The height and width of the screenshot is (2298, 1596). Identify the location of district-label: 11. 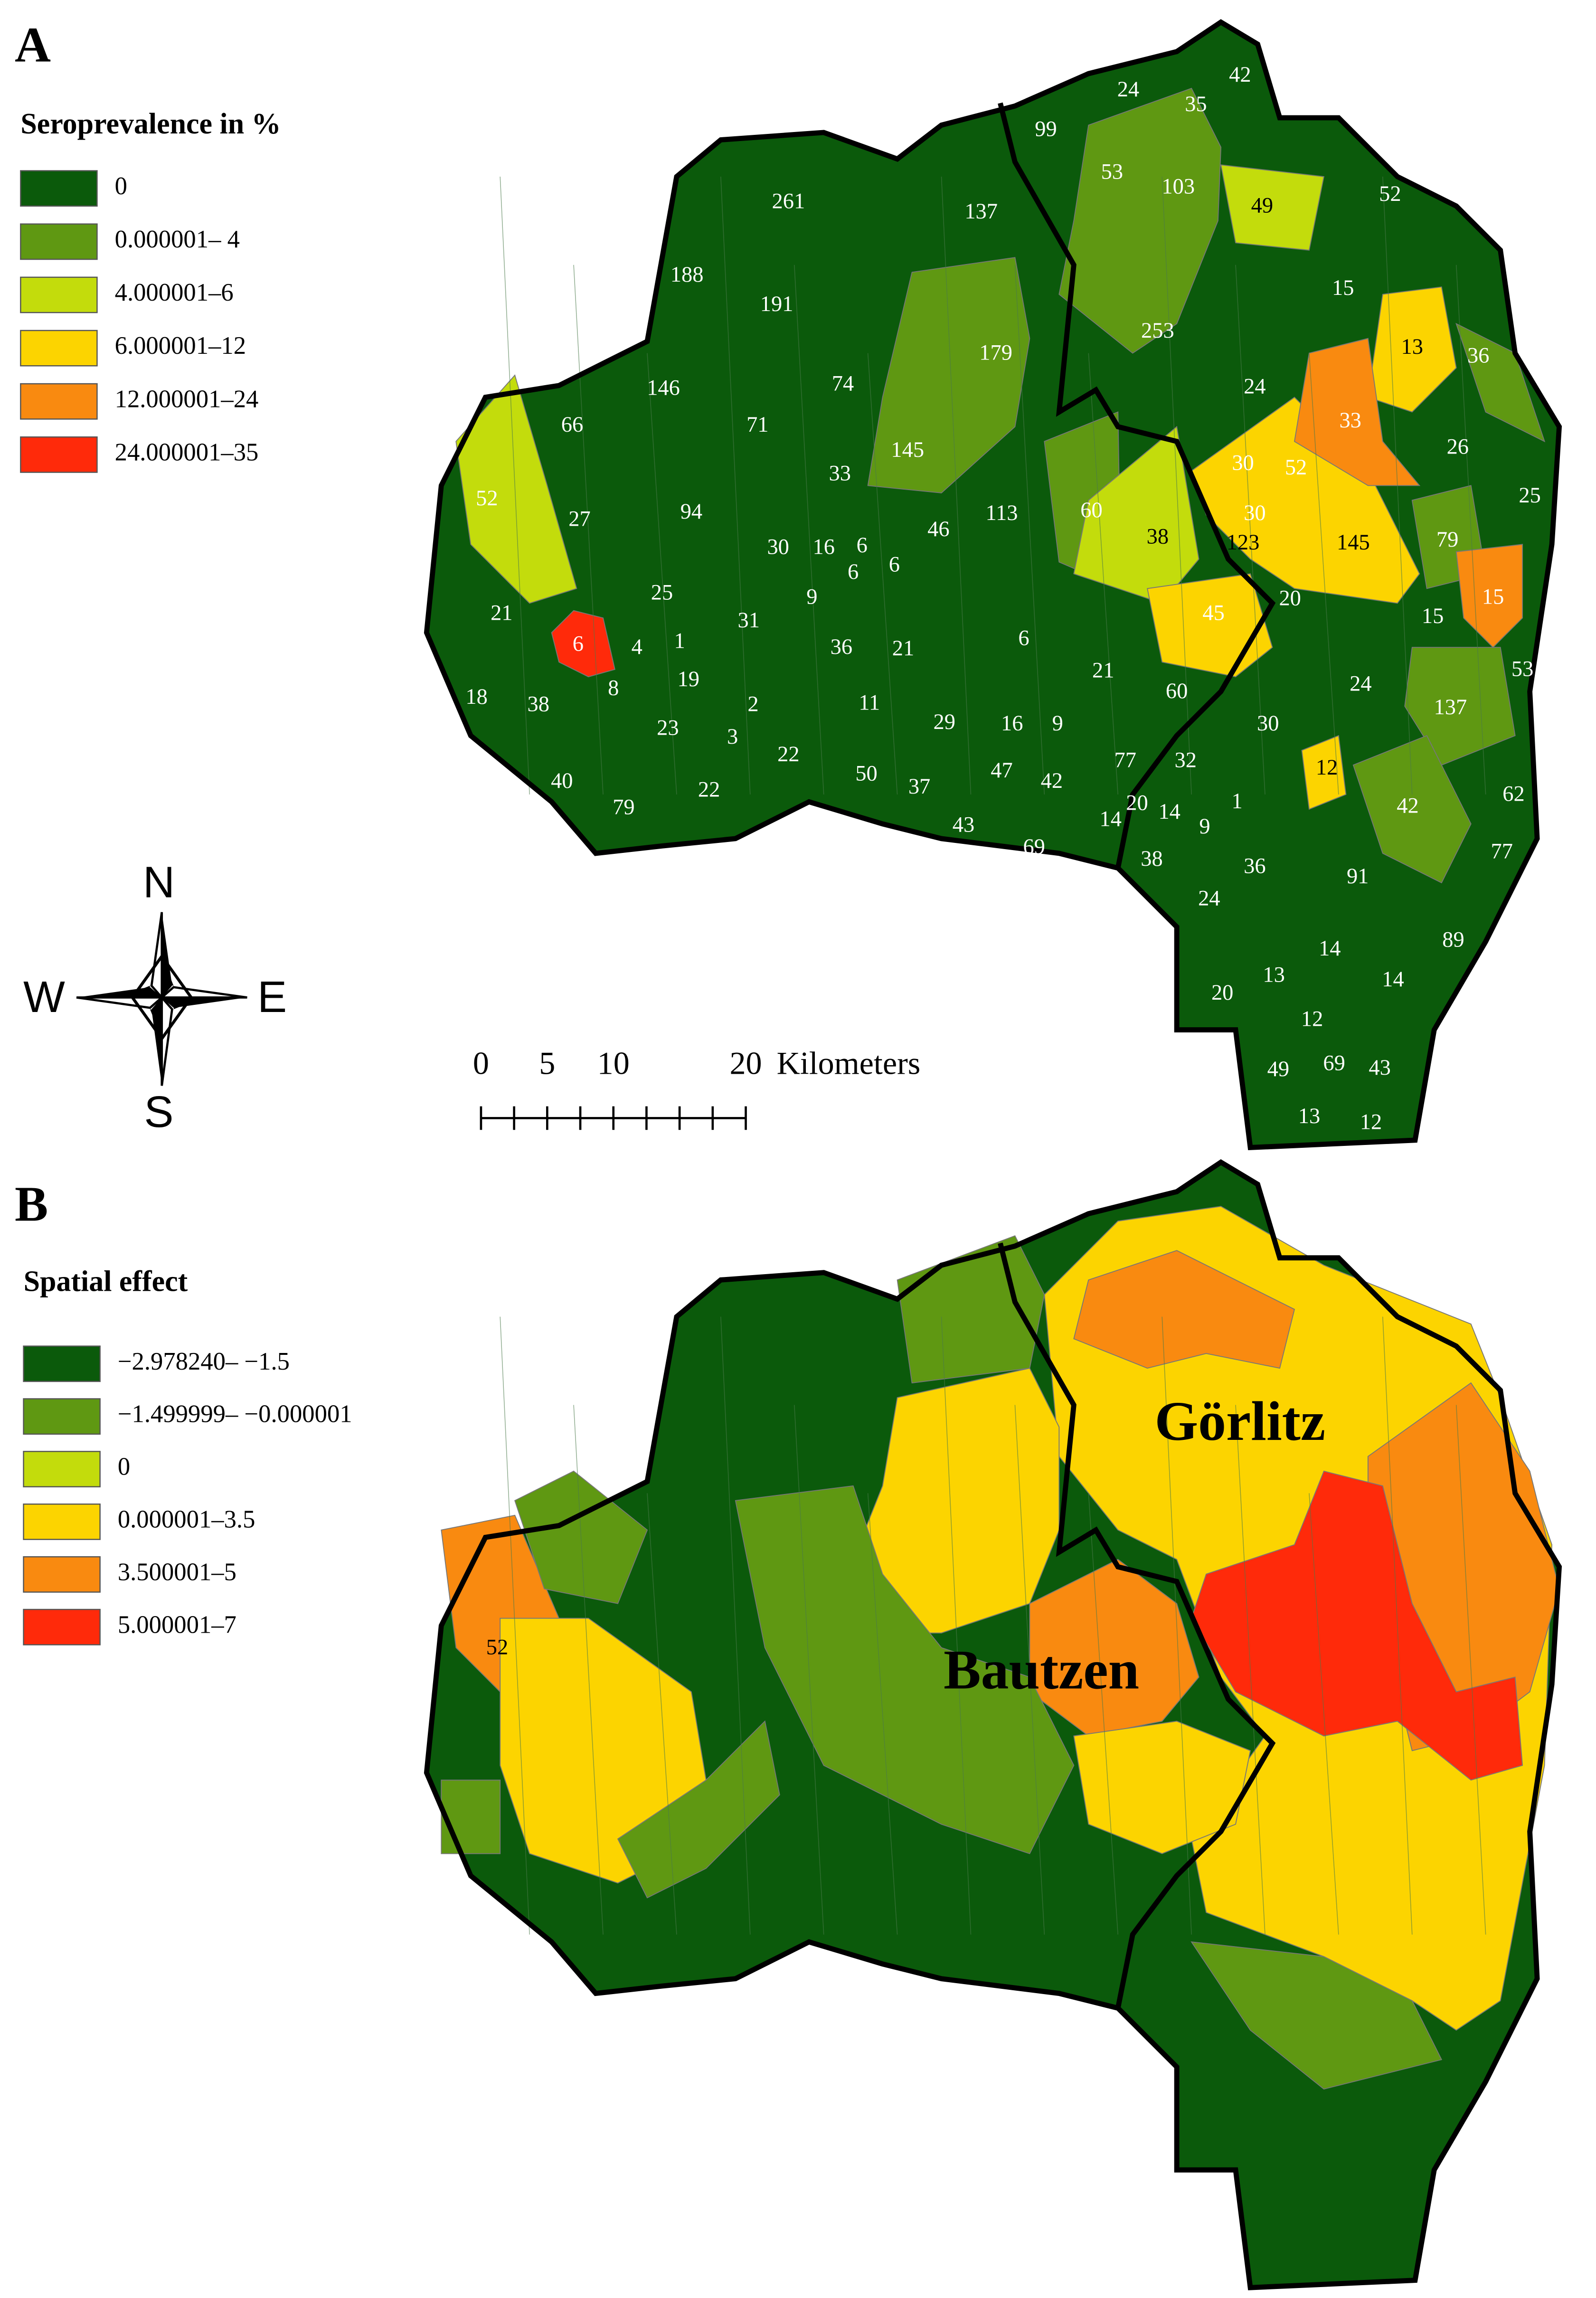
(869, 703).